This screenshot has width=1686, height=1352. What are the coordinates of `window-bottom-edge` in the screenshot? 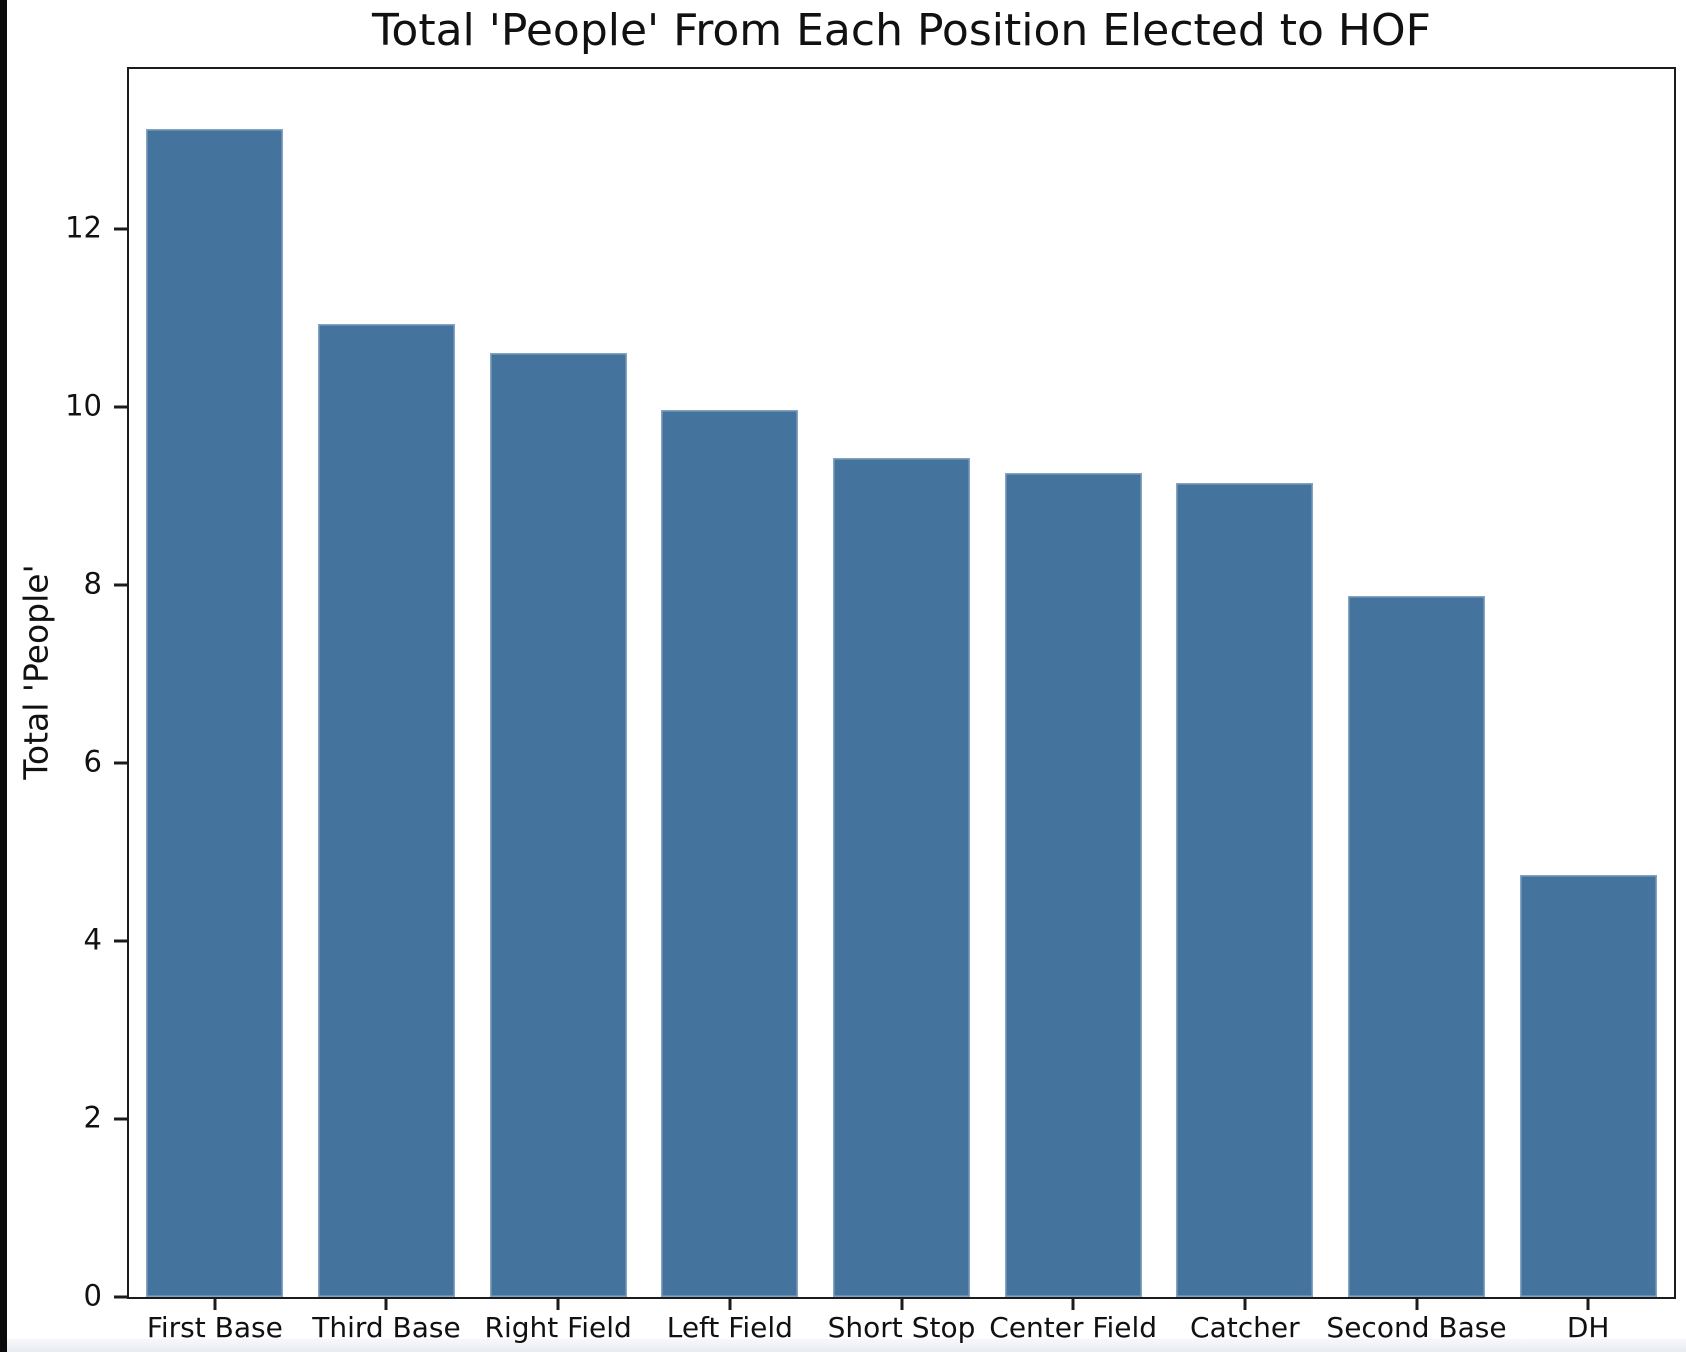 It's located at (846, 1345).